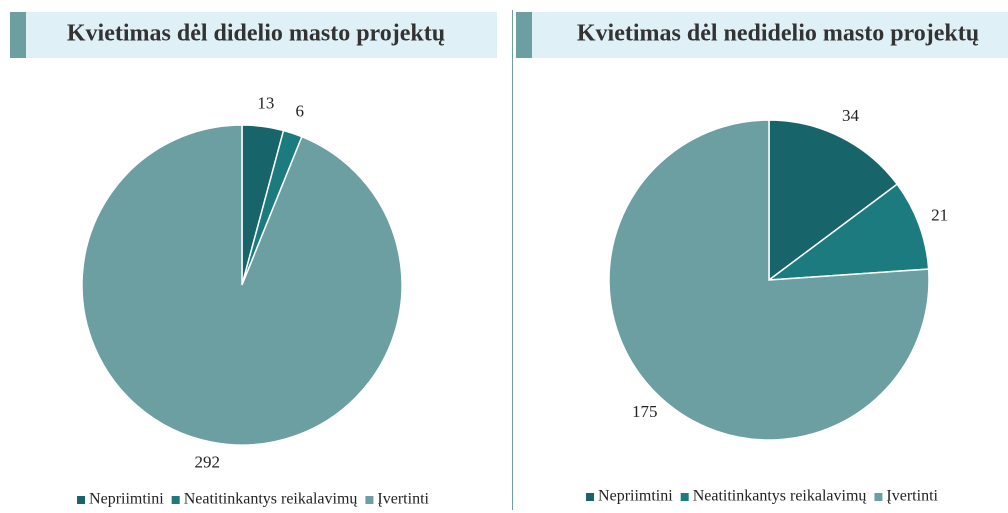  What do you see at coordinates (939, 215) in the screenshot?
I see `data-label: 21` at bounding box center [939, 215].